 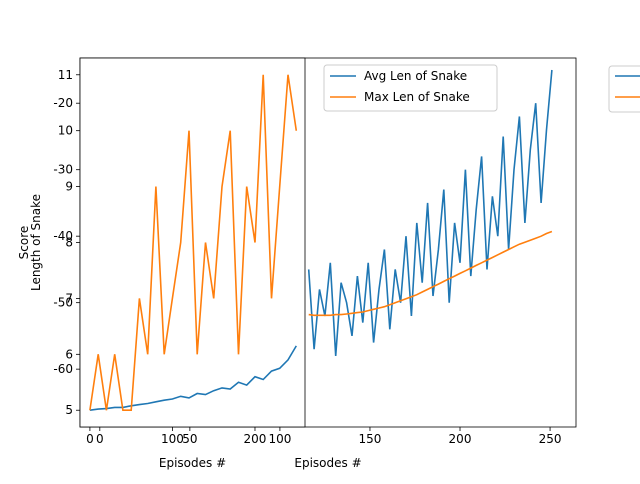 What do you see at coordinates (65, 75) in the screenshot?
I see `y-tick-label: 11` at bounding box center [65, 75].